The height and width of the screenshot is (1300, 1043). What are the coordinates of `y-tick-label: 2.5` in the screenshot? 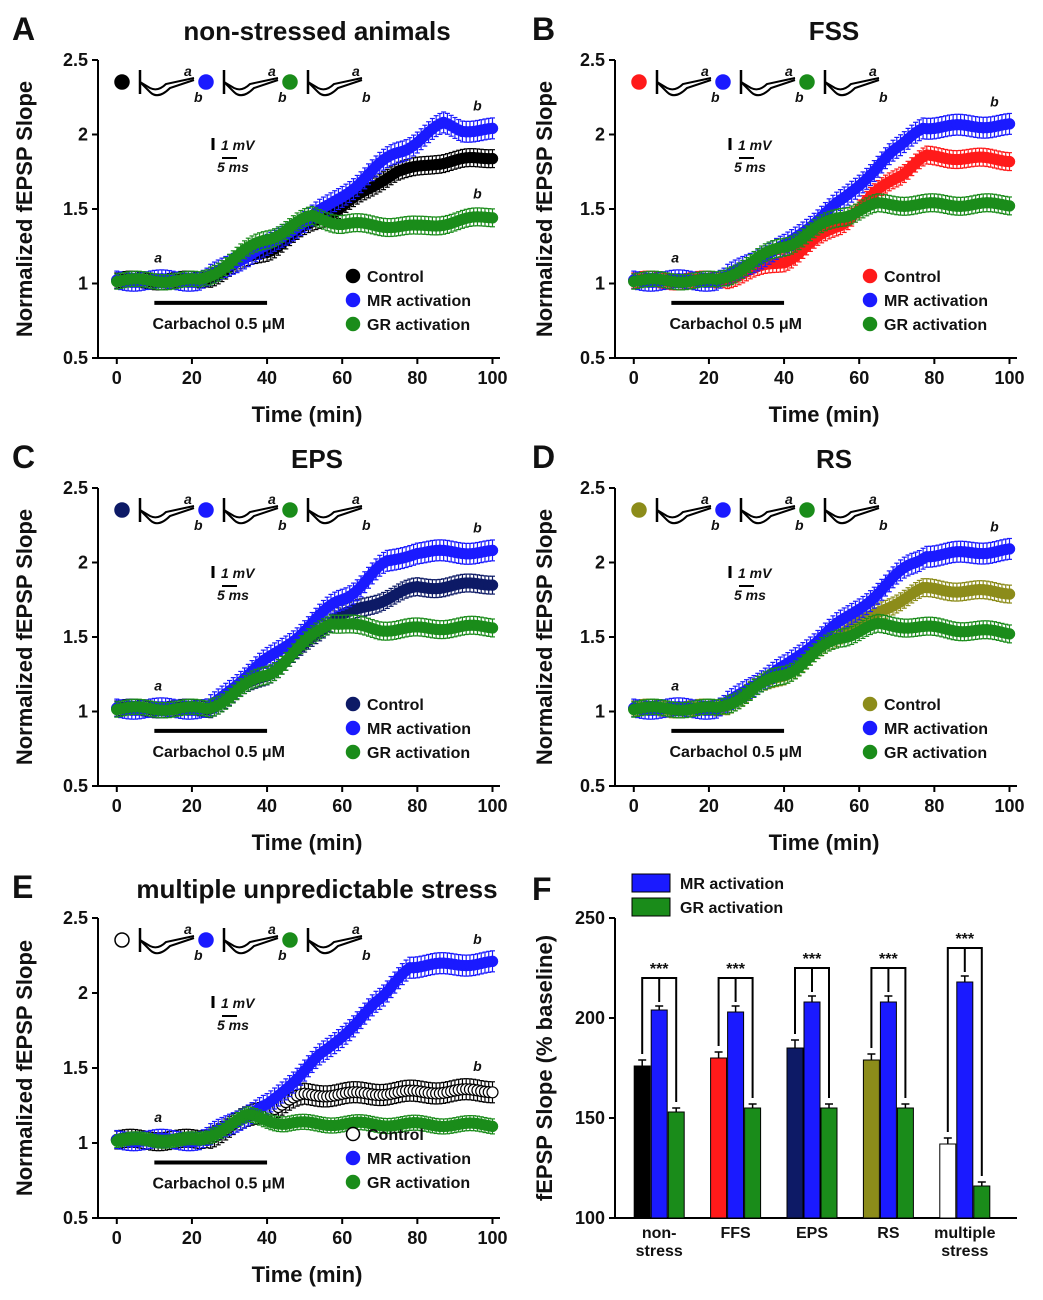 It's located at (592, 60).